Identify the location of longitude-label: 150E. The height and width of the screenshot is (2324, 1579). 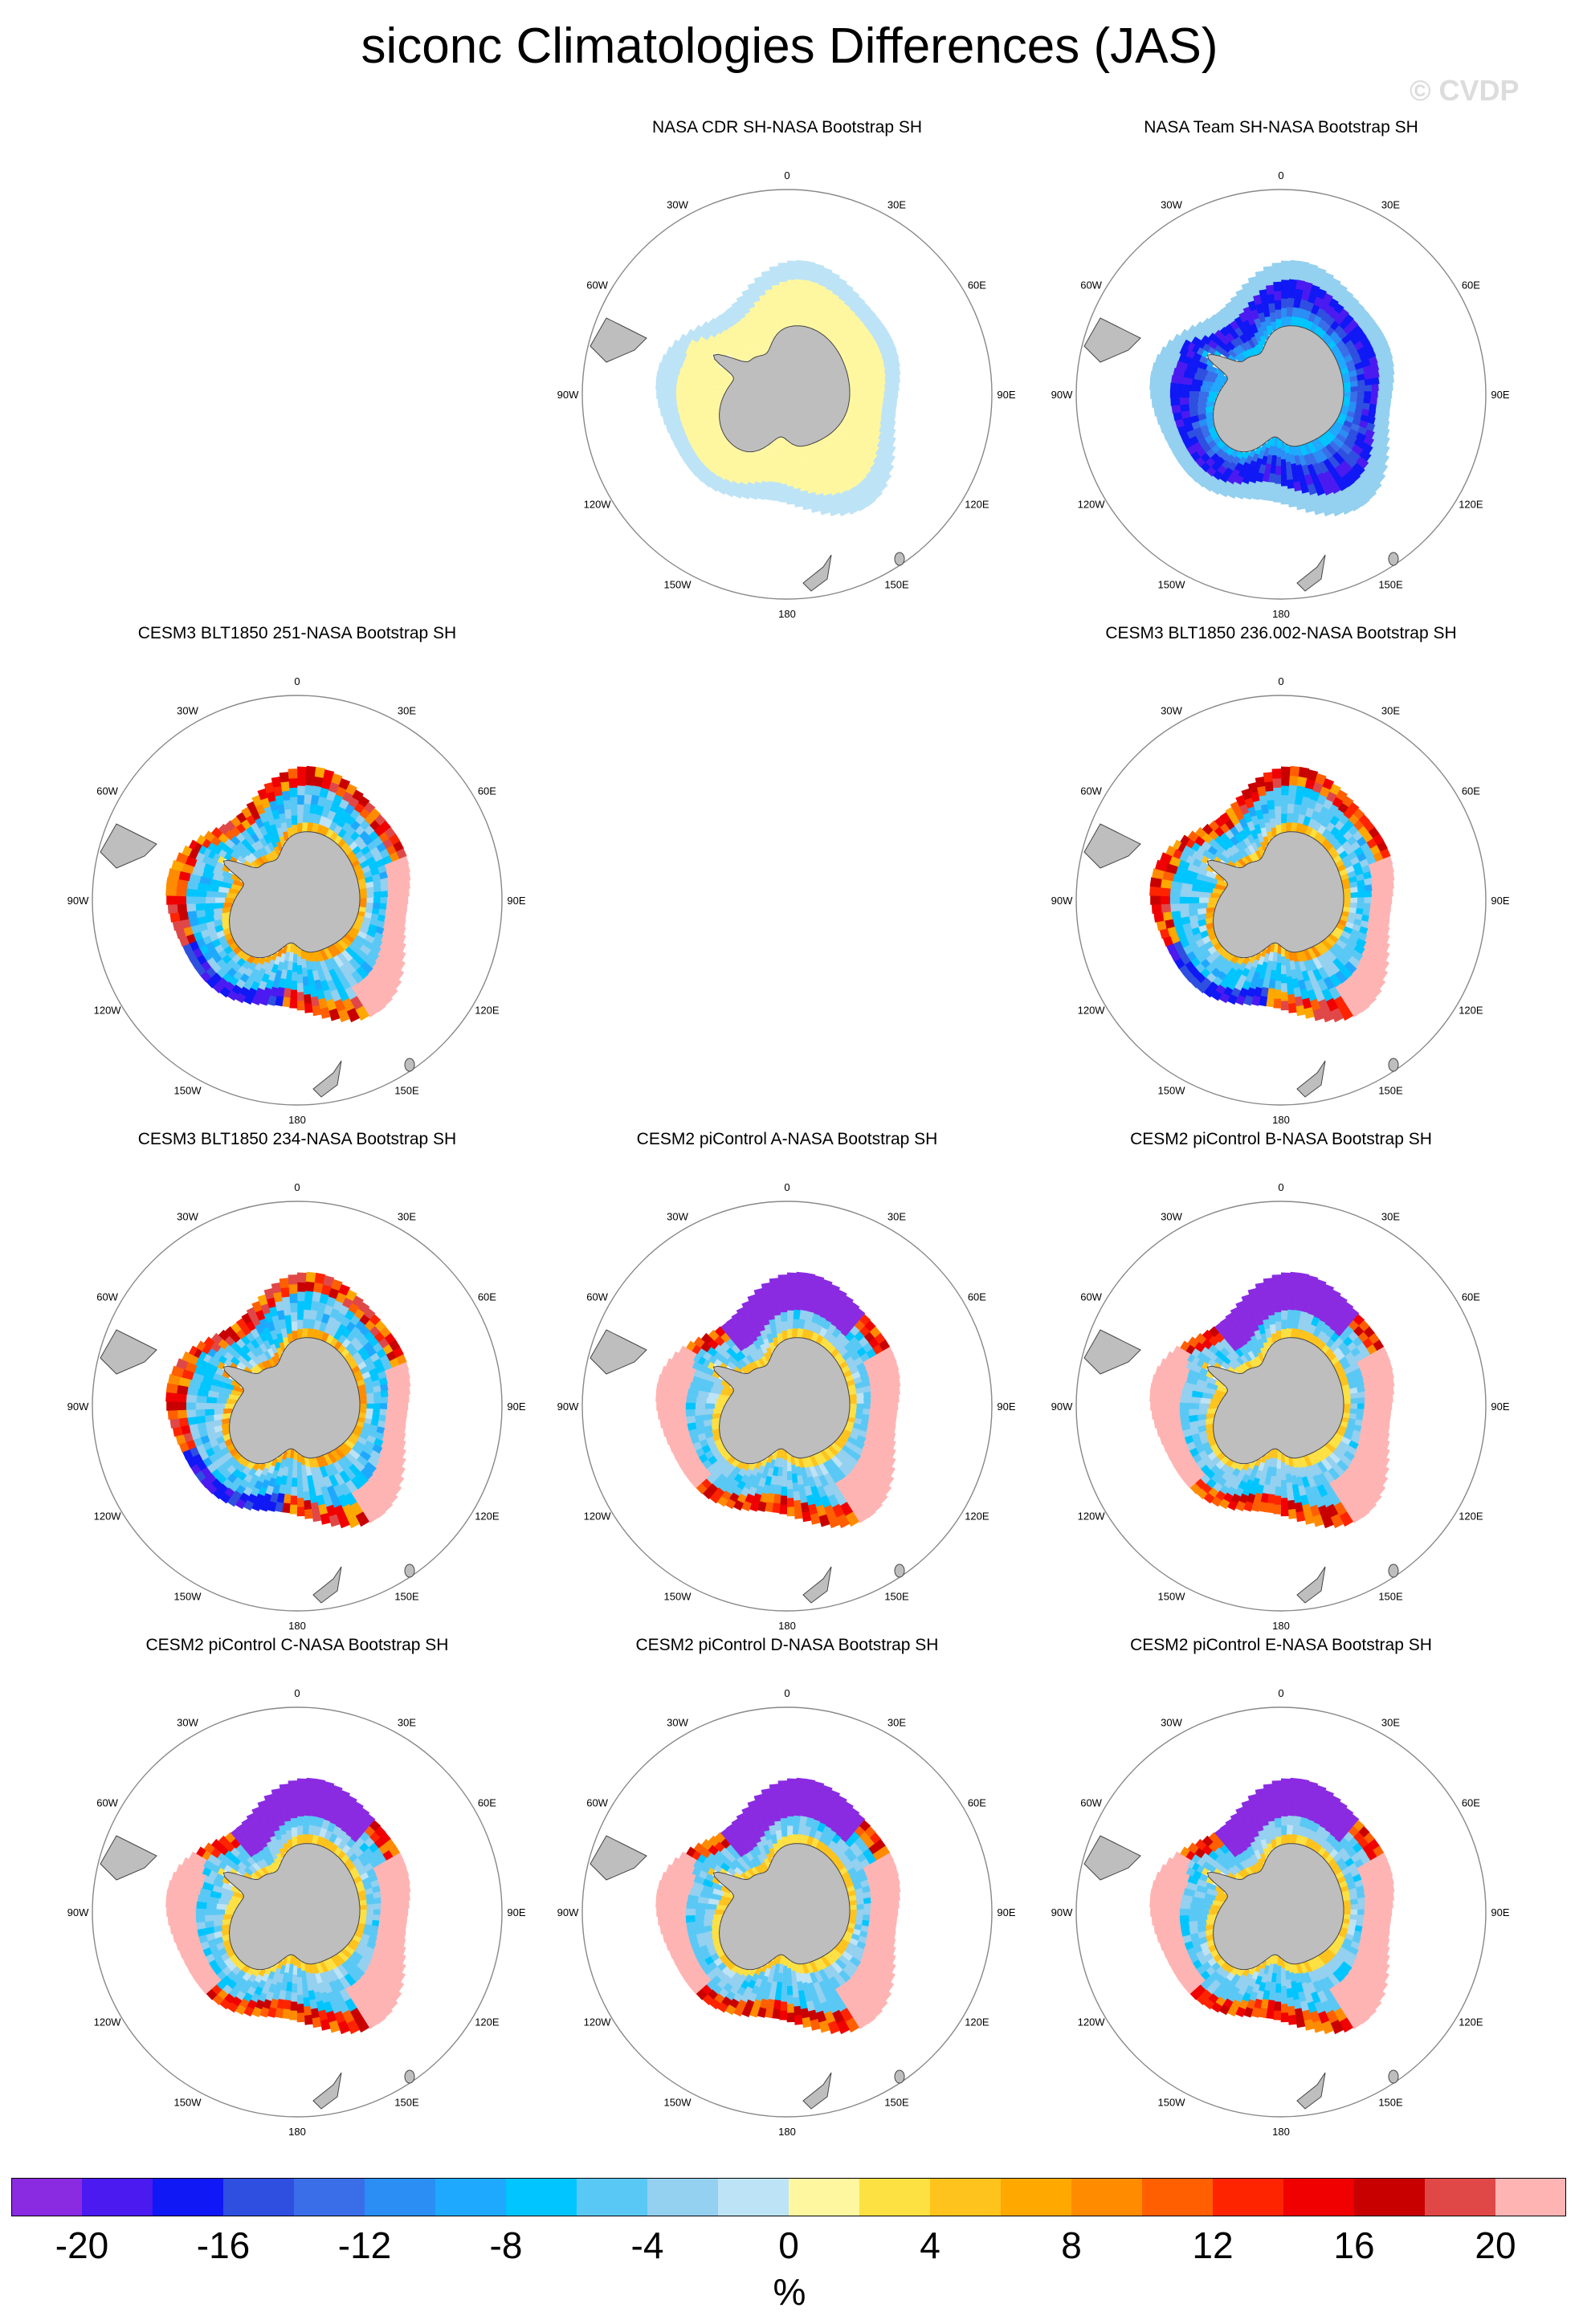
(406, 1090).